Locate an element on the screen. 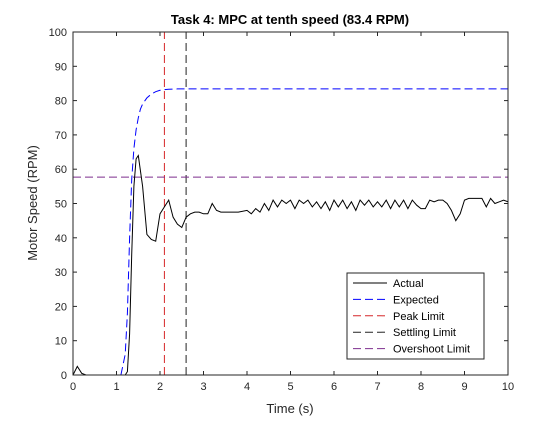 Image resolution: width=560 pixels, height=425 pixels. y-tick-label: 50 is located at coordinates (61, 205).